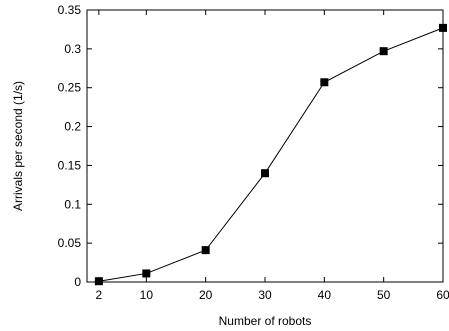 This screenshot has height=331, width=449. Describe the element at coordinates (70, 10) in the screenshot. I see `y-tick-label: 0.35` at that location.